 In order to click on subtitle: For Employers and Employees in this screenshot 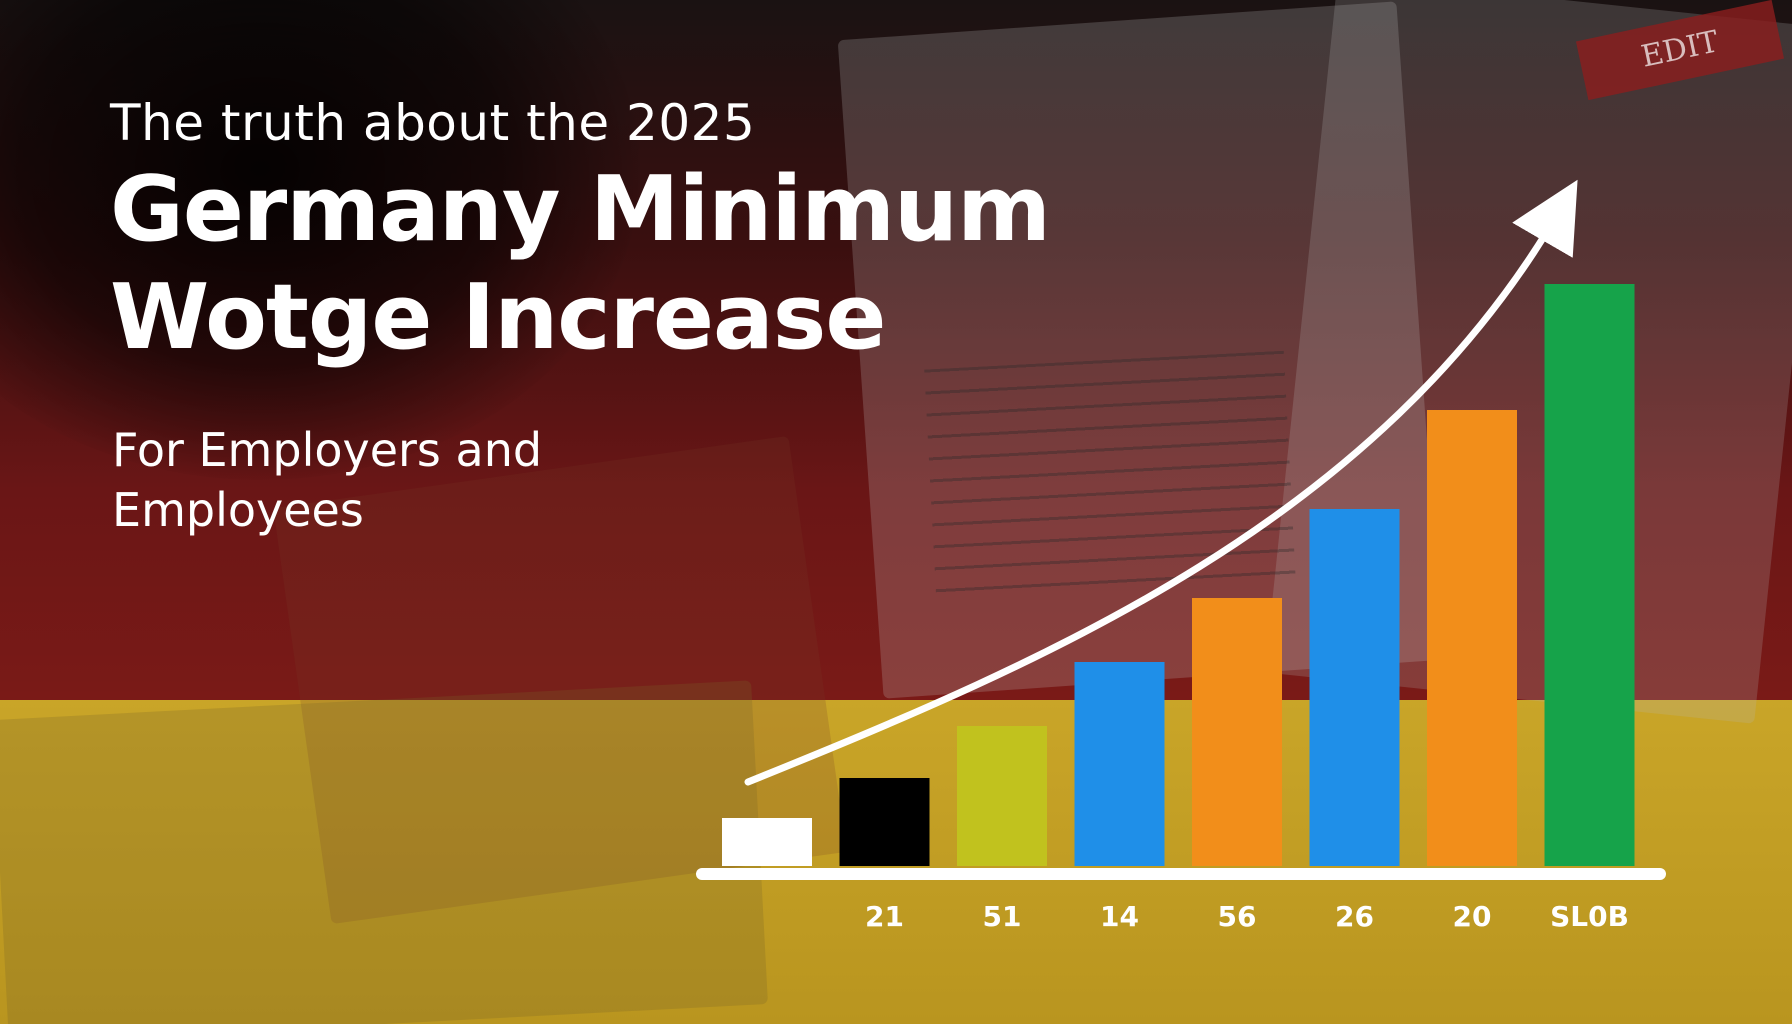, I will do `click(327, 480)`.